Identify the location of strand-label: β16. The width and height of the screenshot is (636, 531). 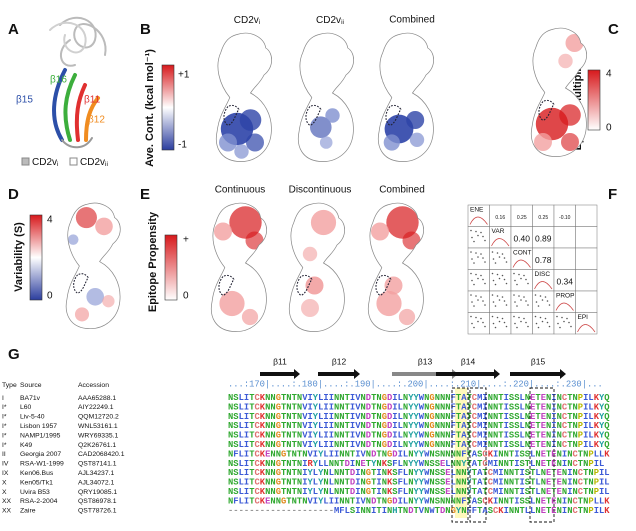
(58, 80).